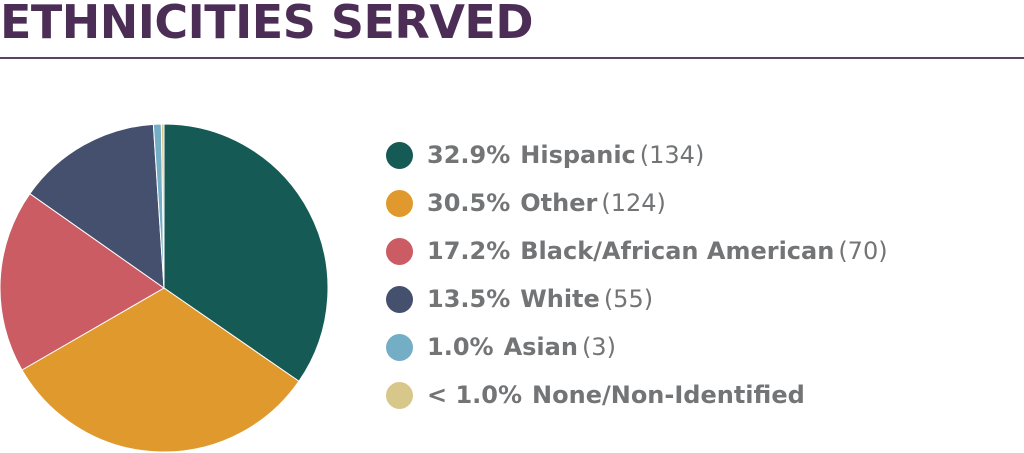 The height and width of the screenshot is (453, 1024). I want to click on legend-count: (134), so click(672, 155).